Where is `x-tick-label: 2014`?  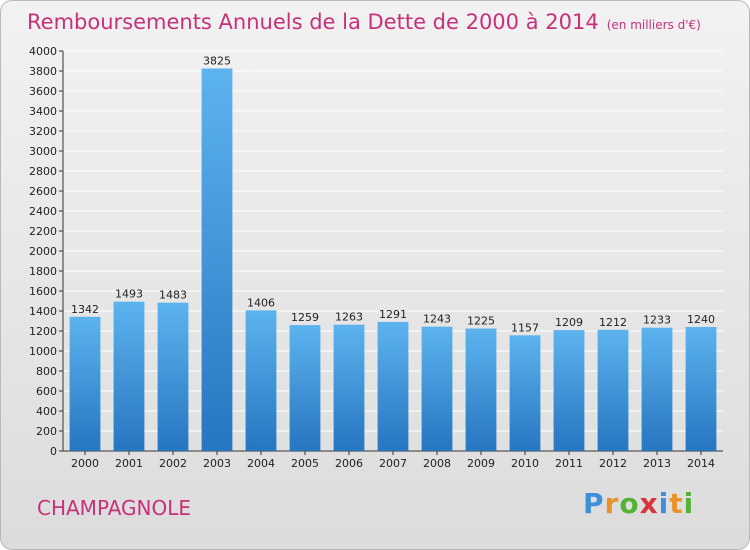 x-tick-label: 2014 is located at coordinates (701, 463).